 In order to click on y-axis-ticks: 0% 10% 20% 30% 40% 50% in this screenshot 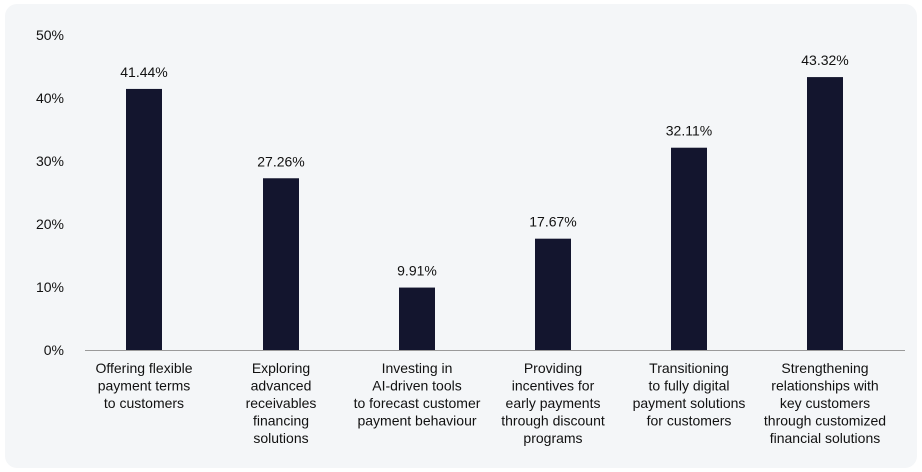, I will do `click(50, 192)`.